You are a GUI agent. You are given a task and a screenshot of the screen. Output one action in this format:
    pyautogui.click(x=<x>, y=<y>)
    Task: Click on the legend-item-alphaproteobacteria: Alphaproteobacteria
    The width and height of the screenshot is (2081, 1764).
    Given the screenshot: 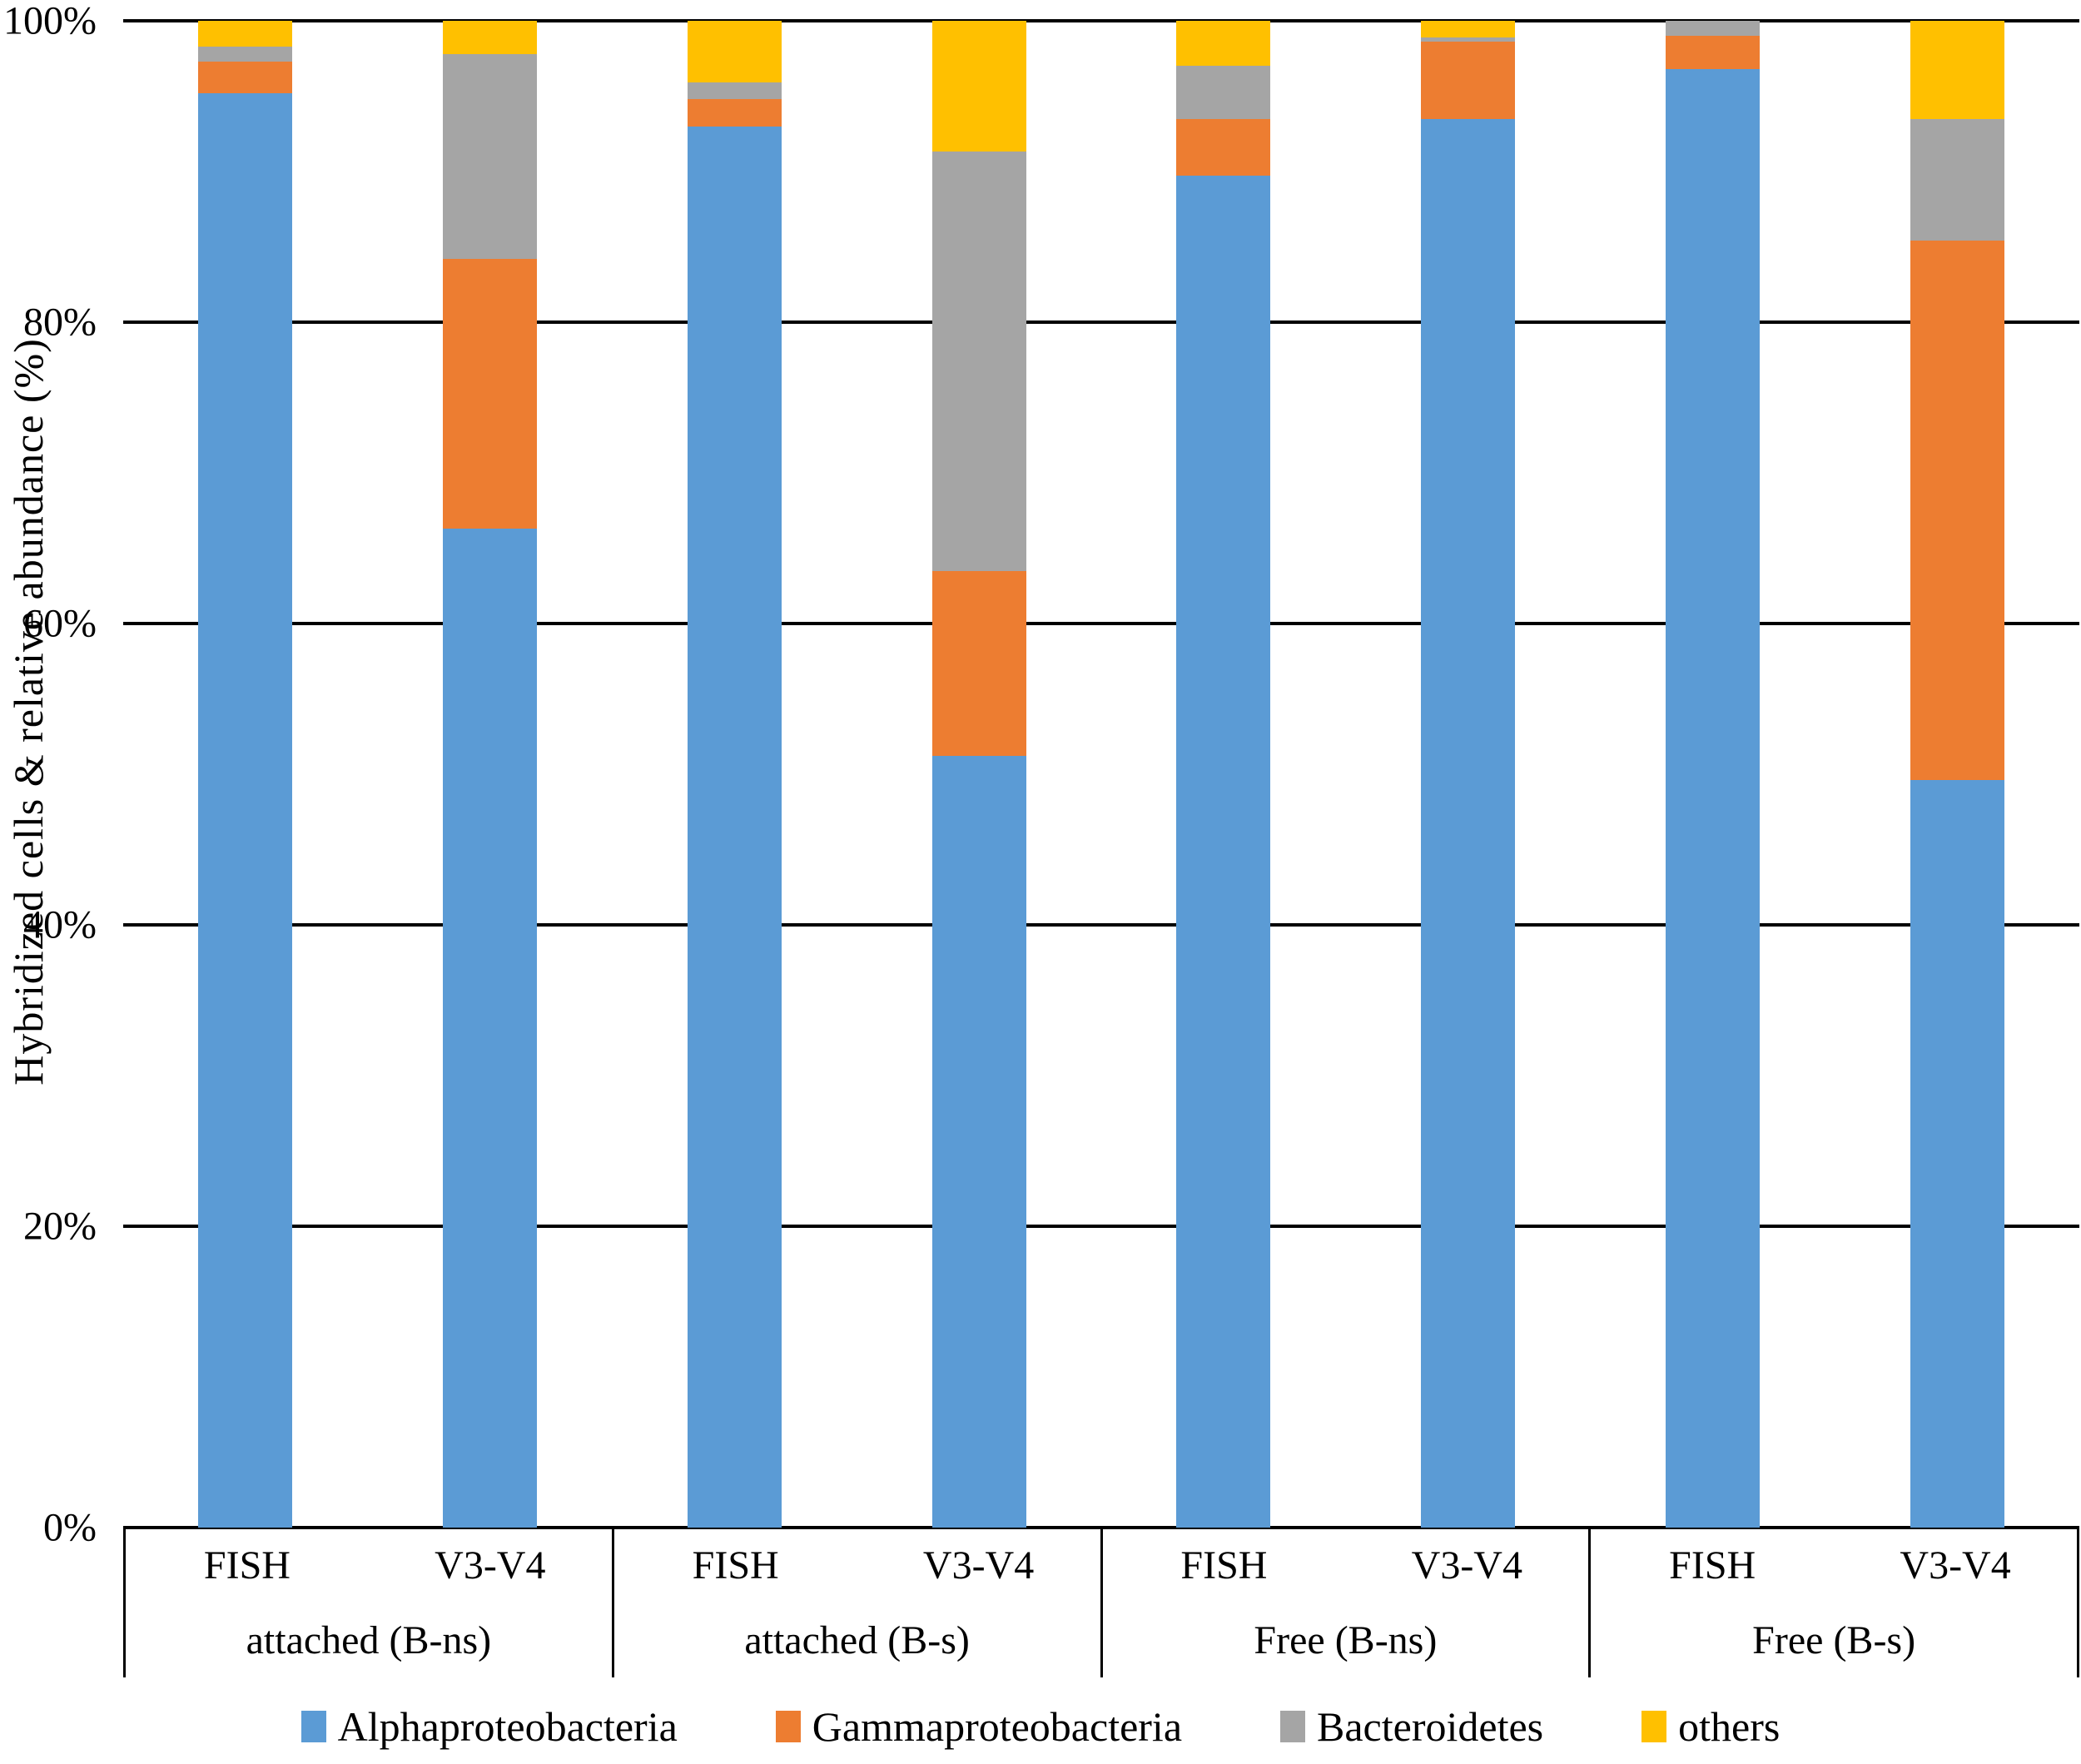 What is the action you would take?
    pyautogui.click(x=489, y=1727)
    